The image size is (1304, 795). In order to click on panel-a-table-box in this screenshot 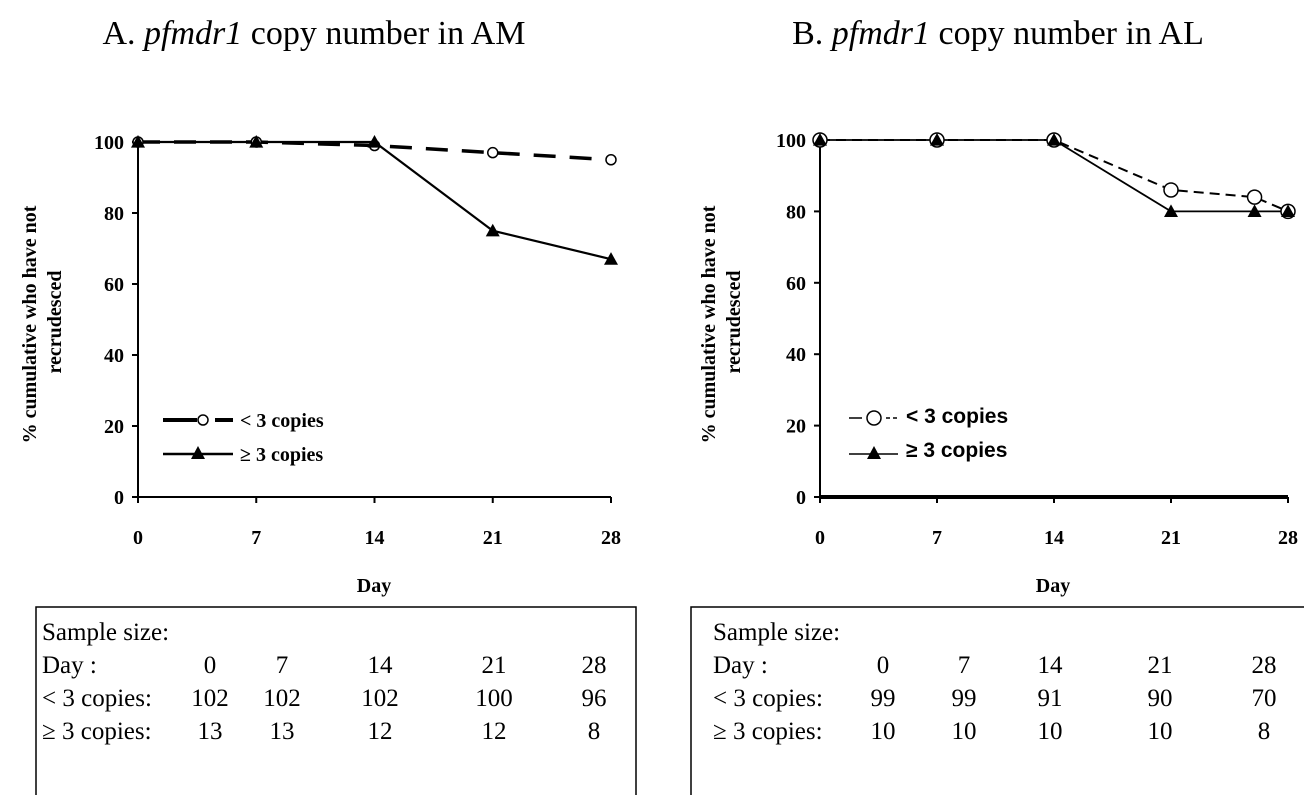, I will do `click(336, 700)`.